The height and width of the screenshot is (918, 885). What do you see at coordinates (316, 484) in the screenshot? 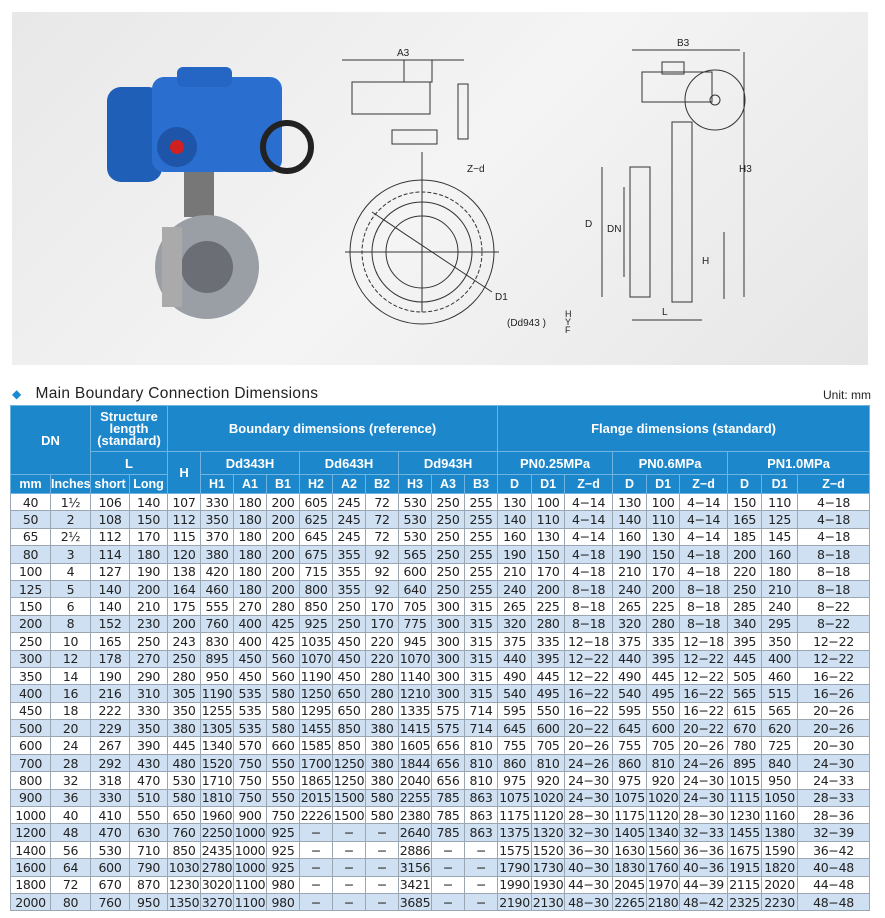
I see `column-header: H2` at bounding box center [316, 484].